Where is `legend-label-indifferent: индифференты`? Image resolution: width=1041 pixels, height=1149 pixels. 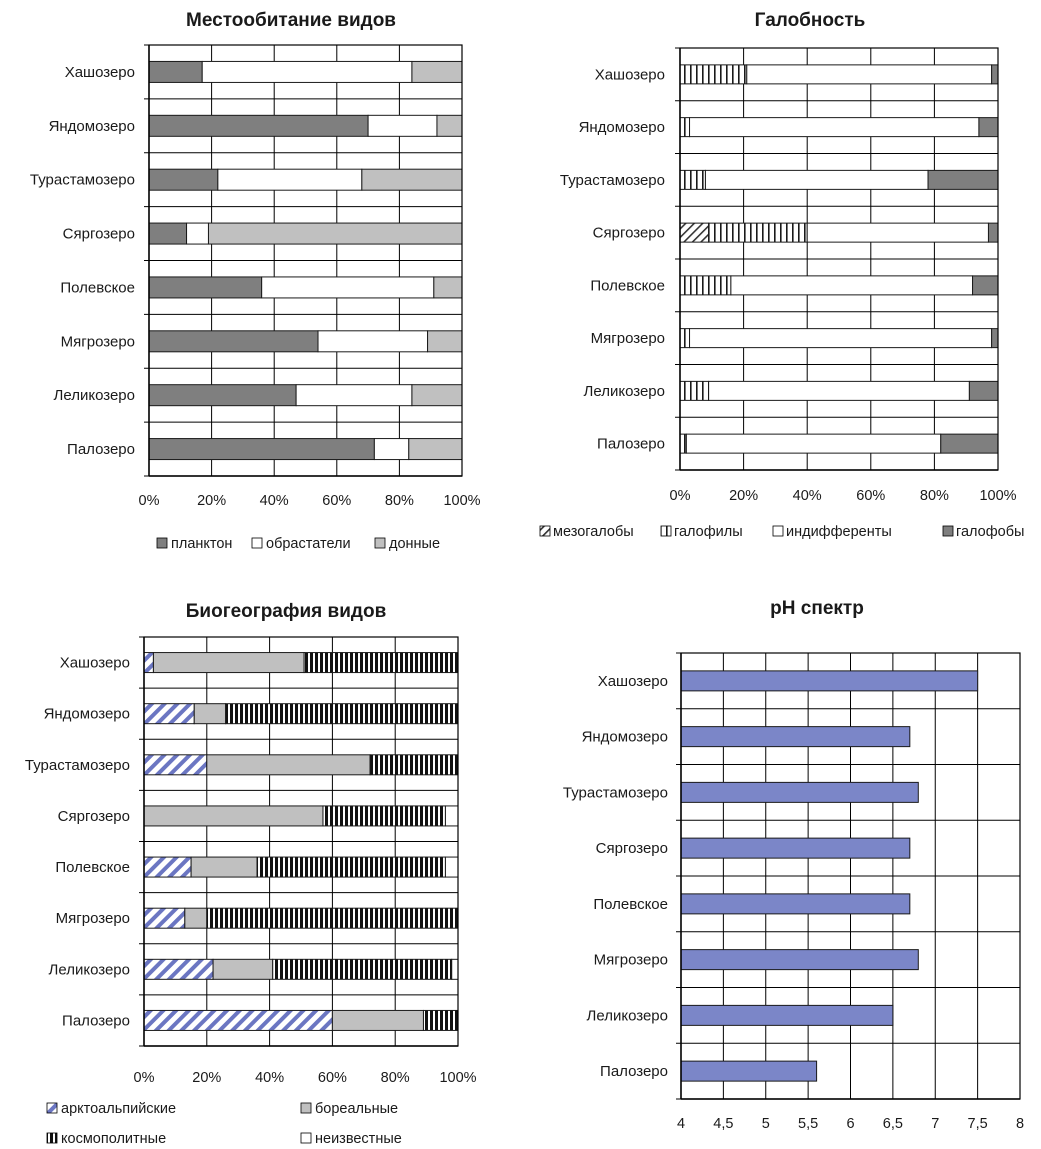 legend-label-indifferent: индифференты is located at coordinates (839, 532).